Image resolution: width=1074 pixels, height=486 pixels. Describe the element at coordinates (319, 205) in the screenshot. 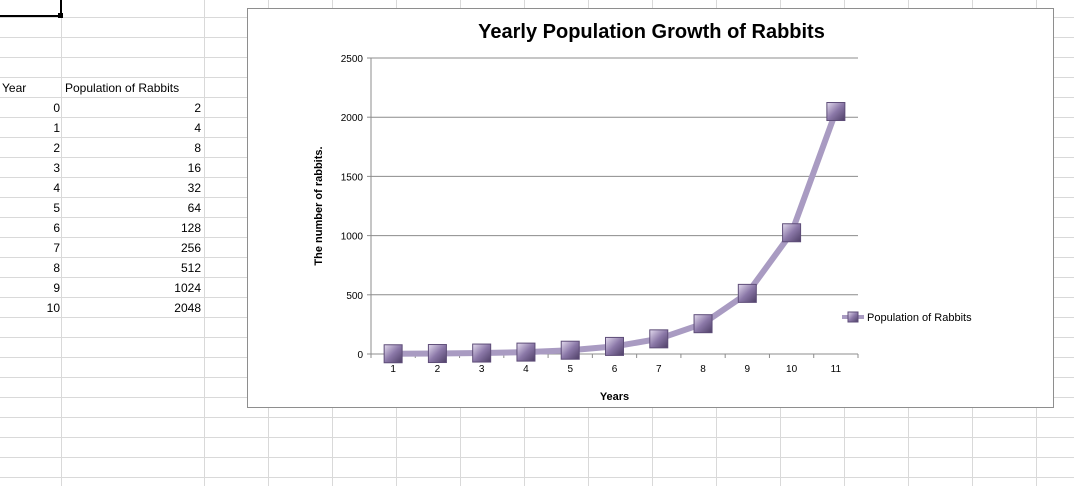

I see `y-axis-label: The number of rabbits.` at that location.